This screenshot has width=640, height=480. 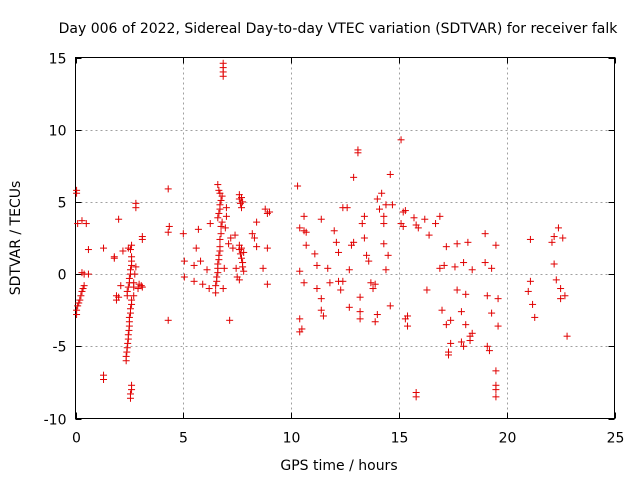 I want to click on y-tick-labels: -10 -5 0 5 10 15, so click(x=55, y=240).